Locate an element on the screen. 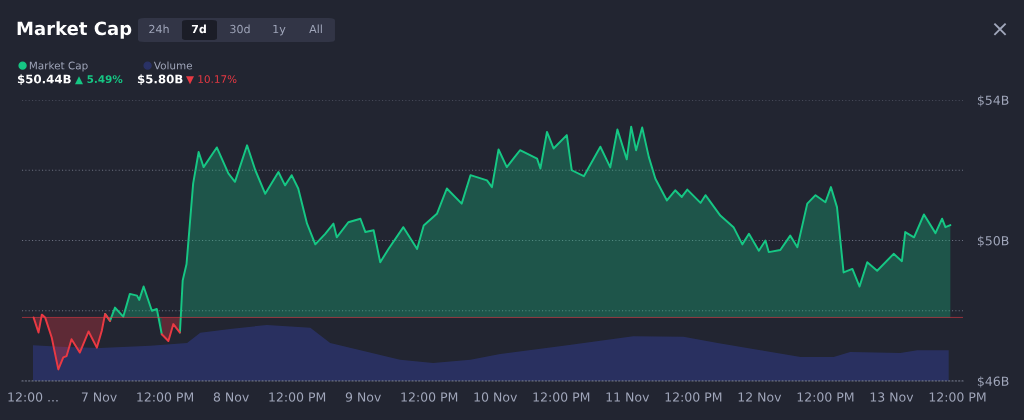 The image size is (1024, 420). text: 30d is located at coordinates (240, 29).